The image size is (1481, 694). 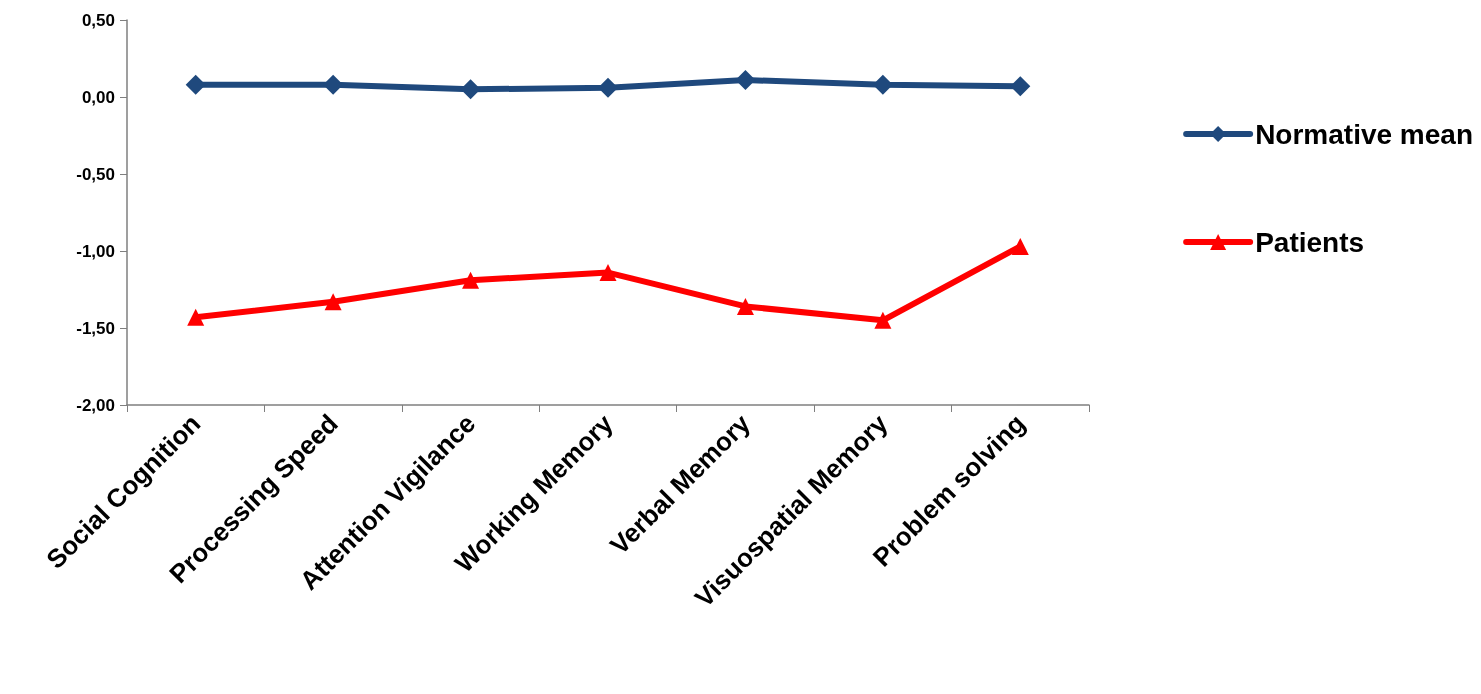 I want to click on legend-label: Patients, so click(x=1310, y=242).